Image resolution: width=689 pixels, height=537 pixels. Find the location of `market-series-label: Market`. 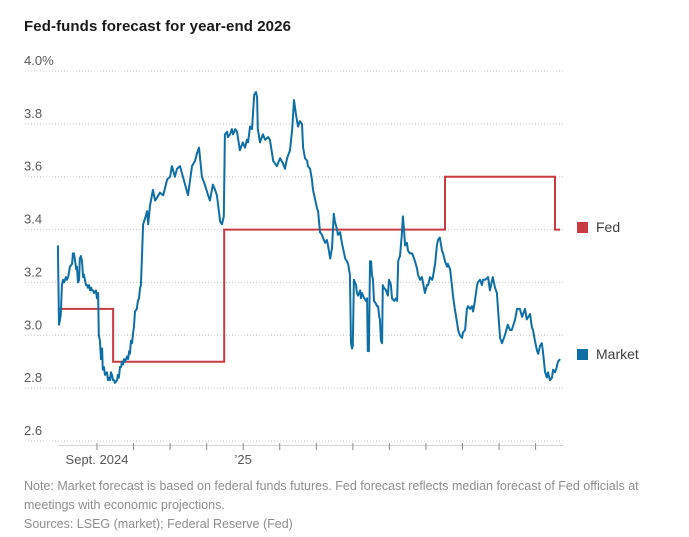

market-series-label: Market is located at coordinates (617, 354).